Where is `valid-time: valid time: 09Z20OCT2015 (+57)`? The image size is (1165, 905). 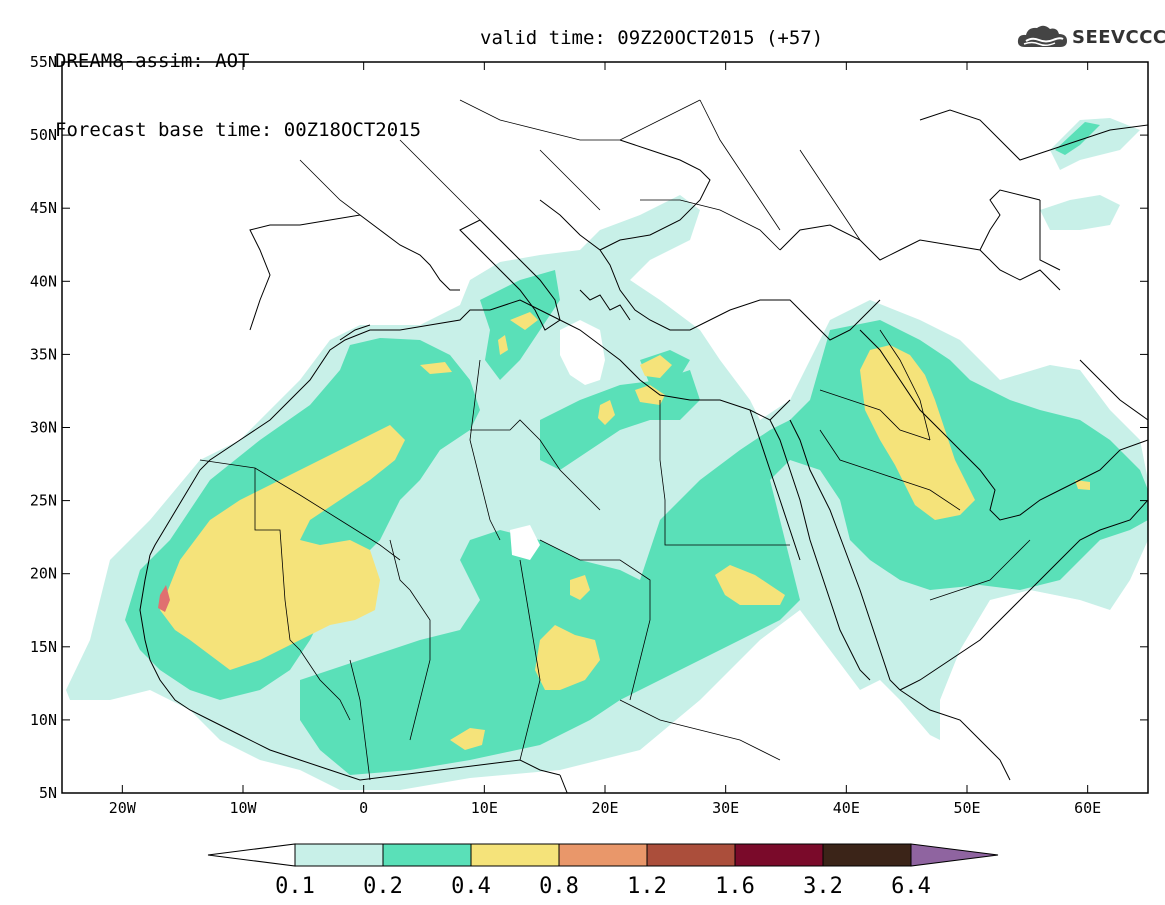 valid-time: valid time: 09Z20OCT2015 (+57) is located at coordinates (652, 38).